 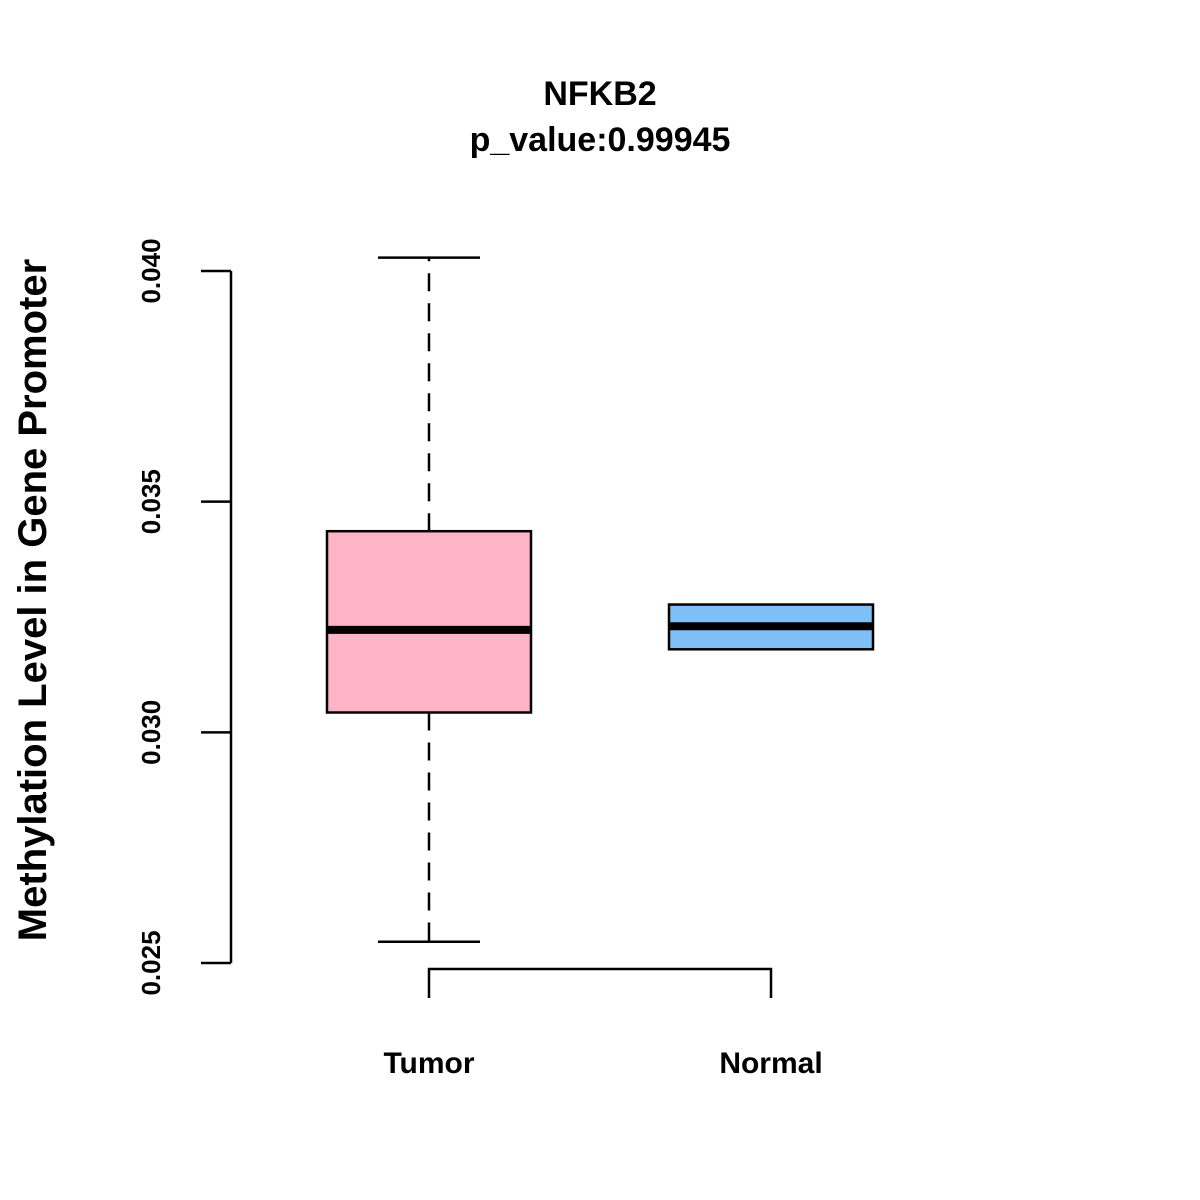 What do you see at coordinates (151, 962) in the screenshot?
I see `y-tick-label: 0.025` at bounding box center [151, 962].